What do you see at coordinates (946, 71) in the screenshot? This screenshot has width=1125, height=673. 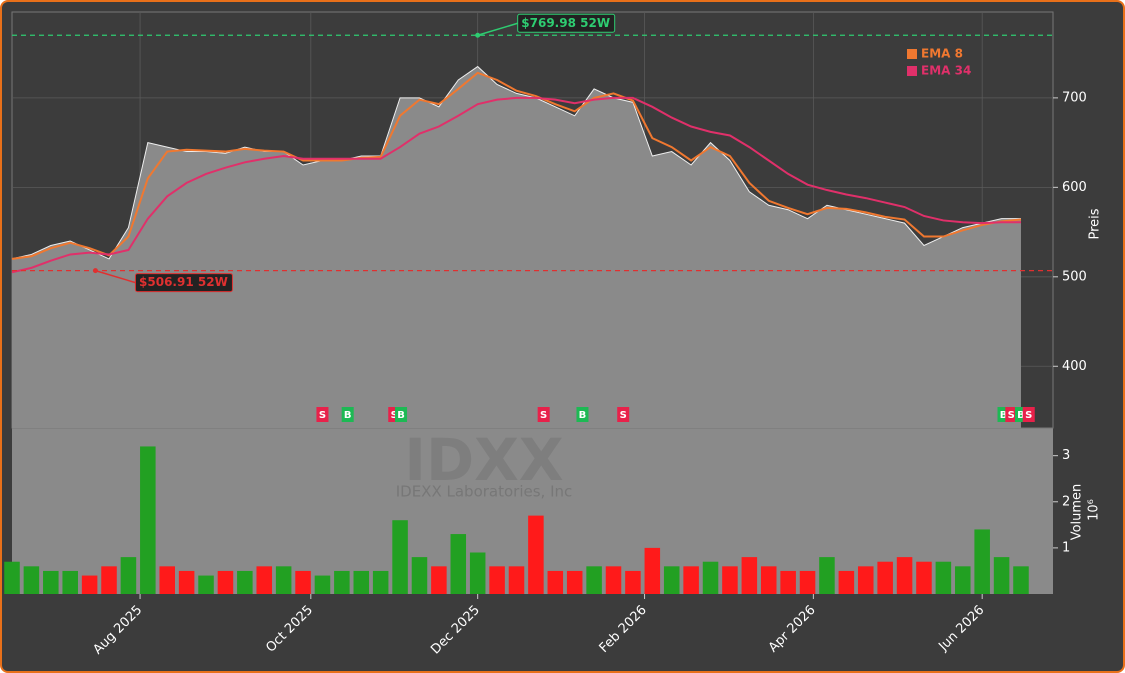 I see `legend-label: EMA 34` at bounding box center [946, 71].